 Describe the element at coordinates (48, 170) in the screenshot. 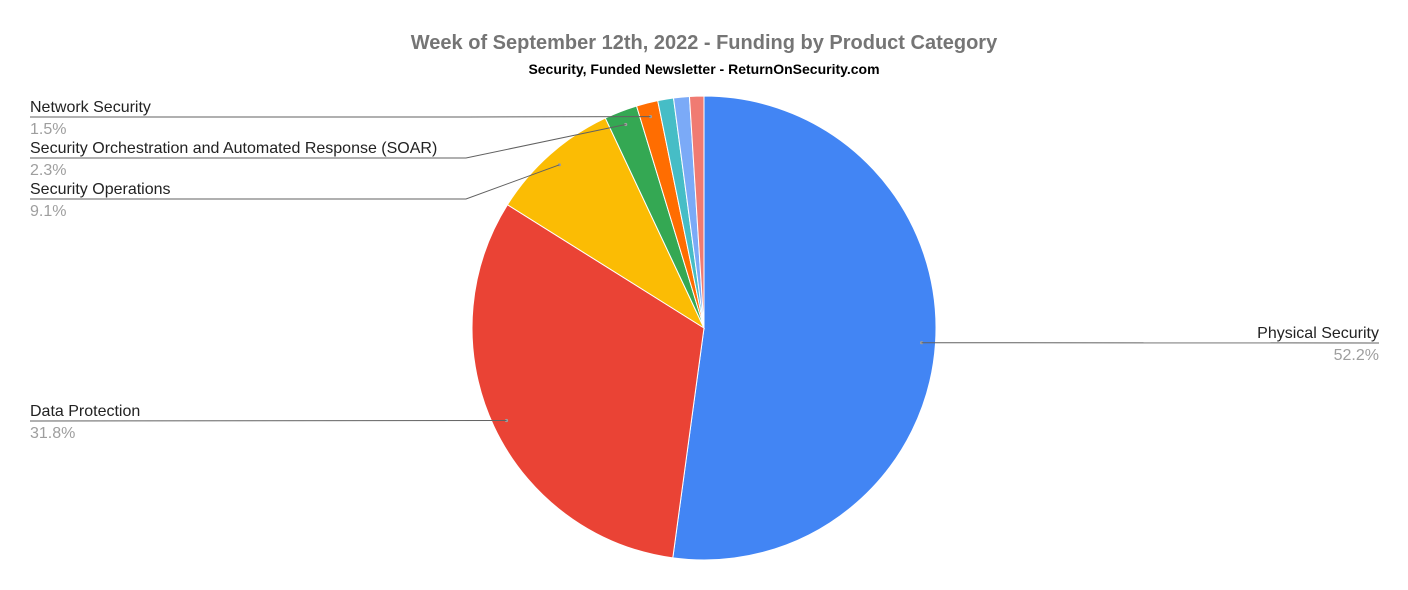

I see `slice-percent-label: 2.3%` at that location.